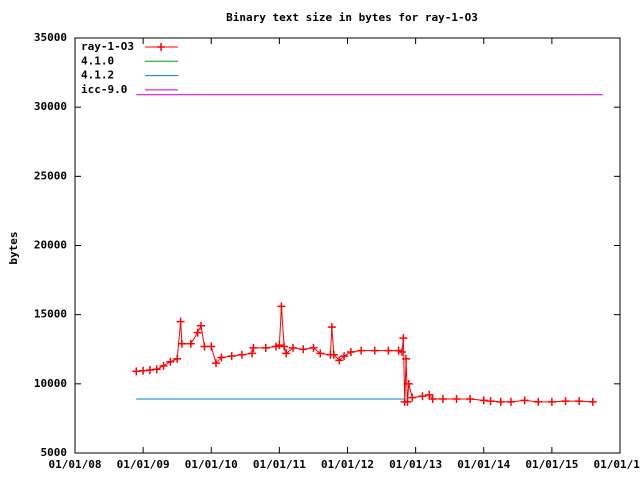  I want to click on x-tick-label: 01/01/14, so click(483, 464).